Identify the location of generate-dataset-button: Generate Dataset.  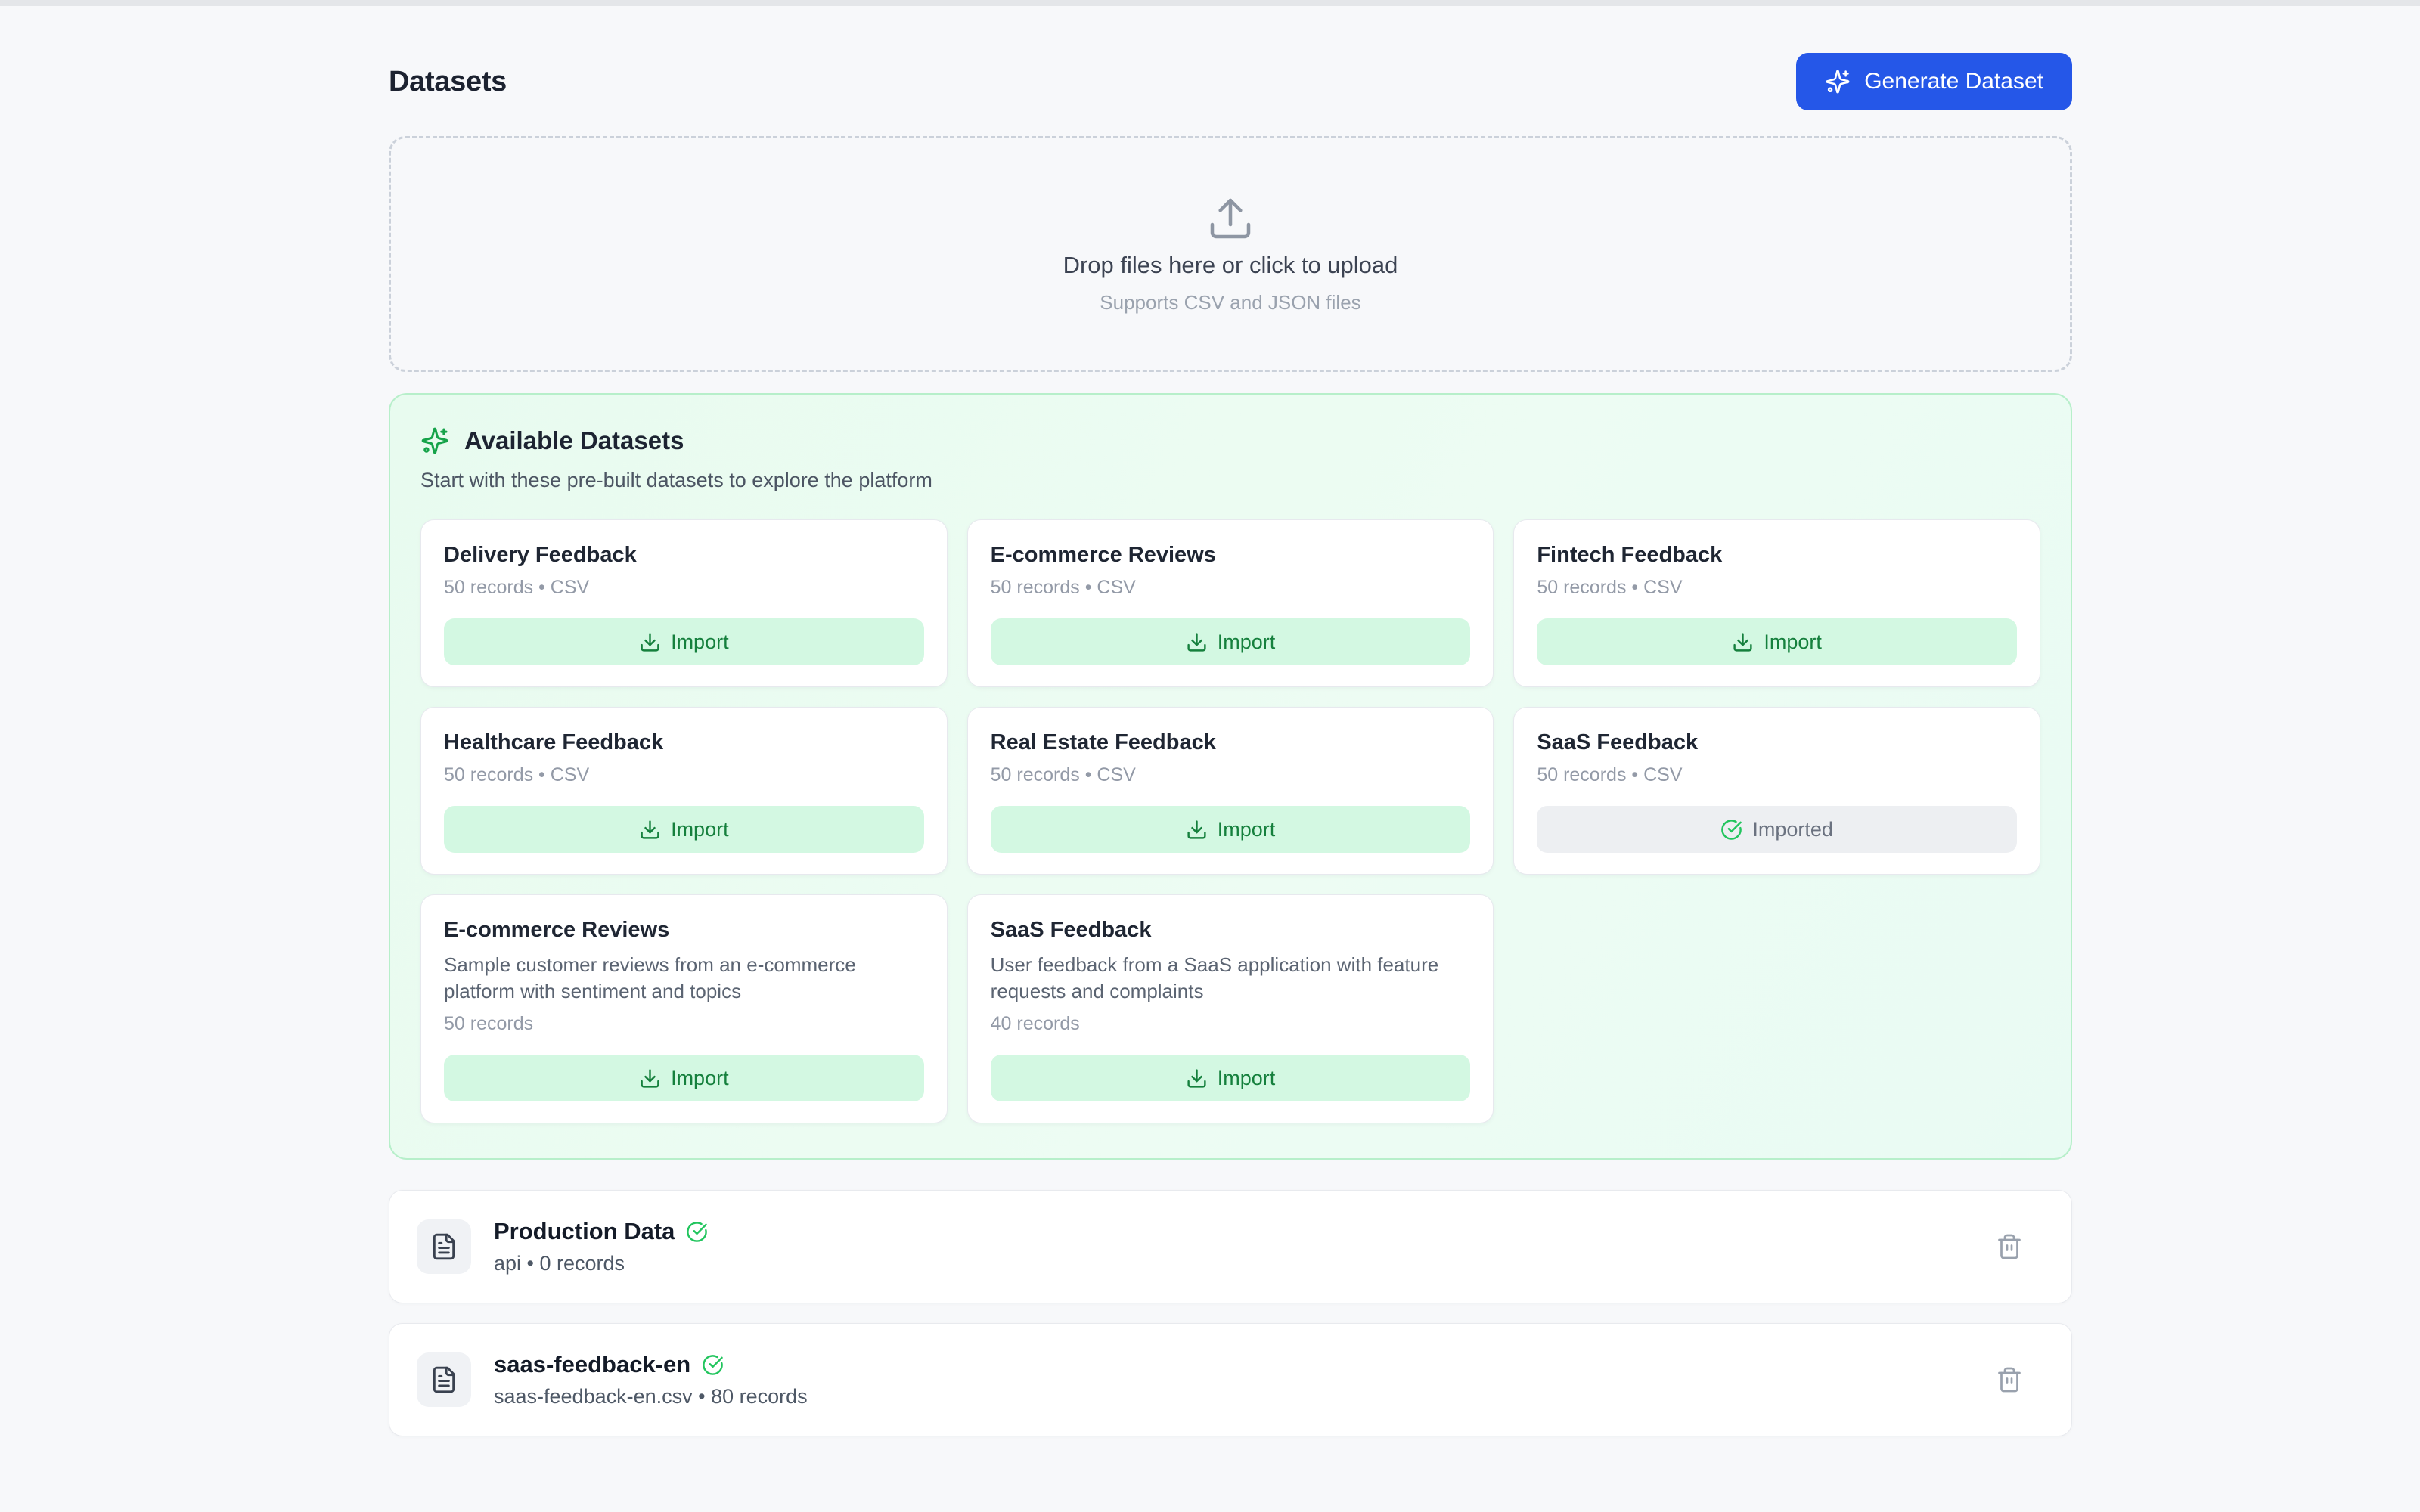
(1934, 81).